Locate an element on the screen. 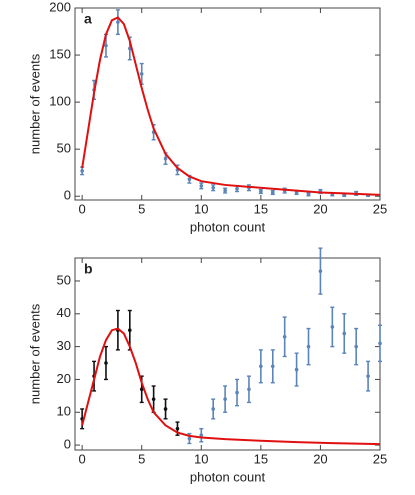 This screenshot has width=415, height=495. y-tick-label: 40 is located at coordinates (64, 312).